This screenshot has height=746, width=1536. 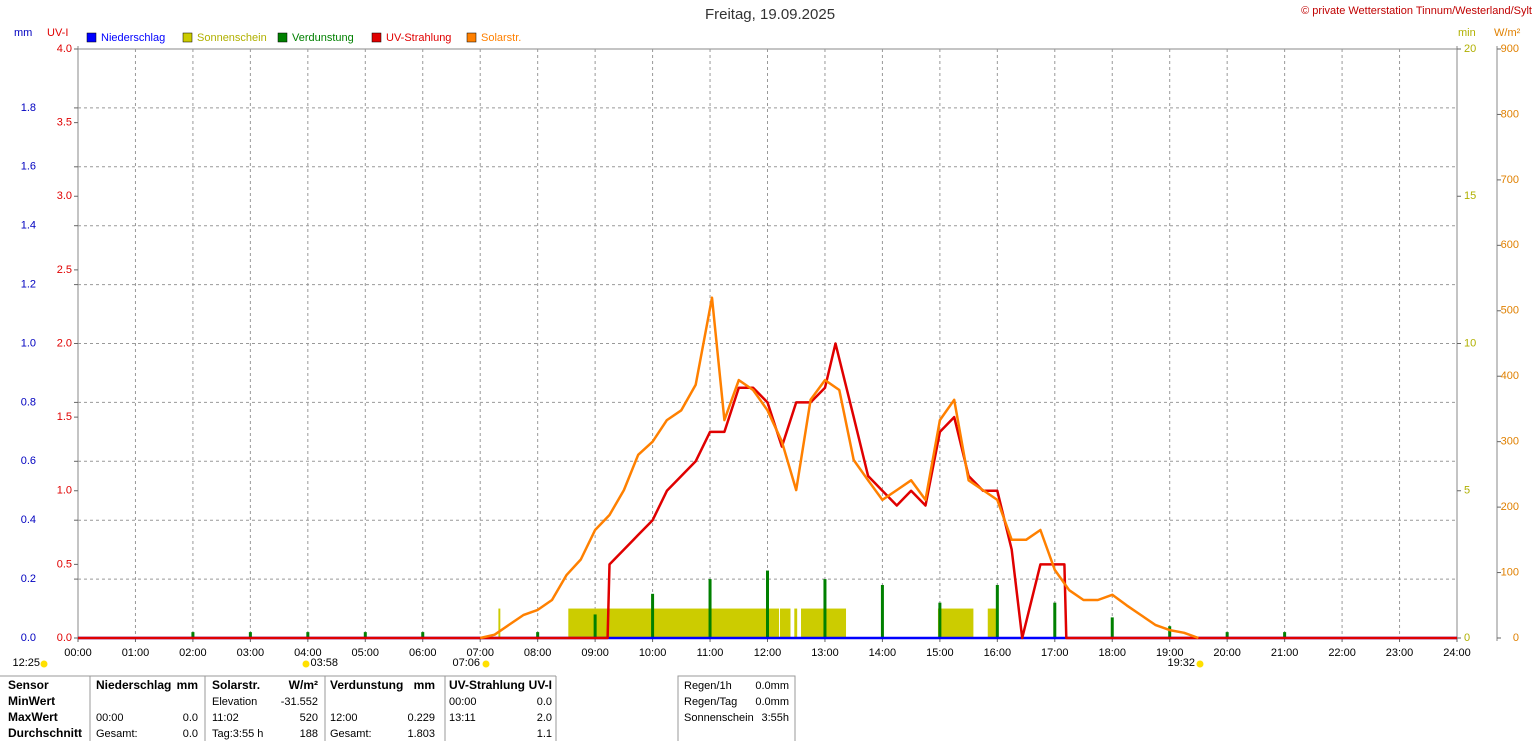 What do you see at coordinates (309, 734) in the screenshot?
I see `table-cell: 188` at bounding box center [309, 734].